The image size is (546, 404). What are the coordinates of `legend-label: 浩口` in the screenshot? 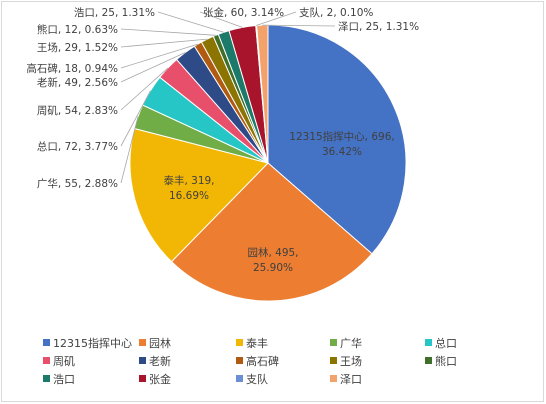 It's located at (64, 379).